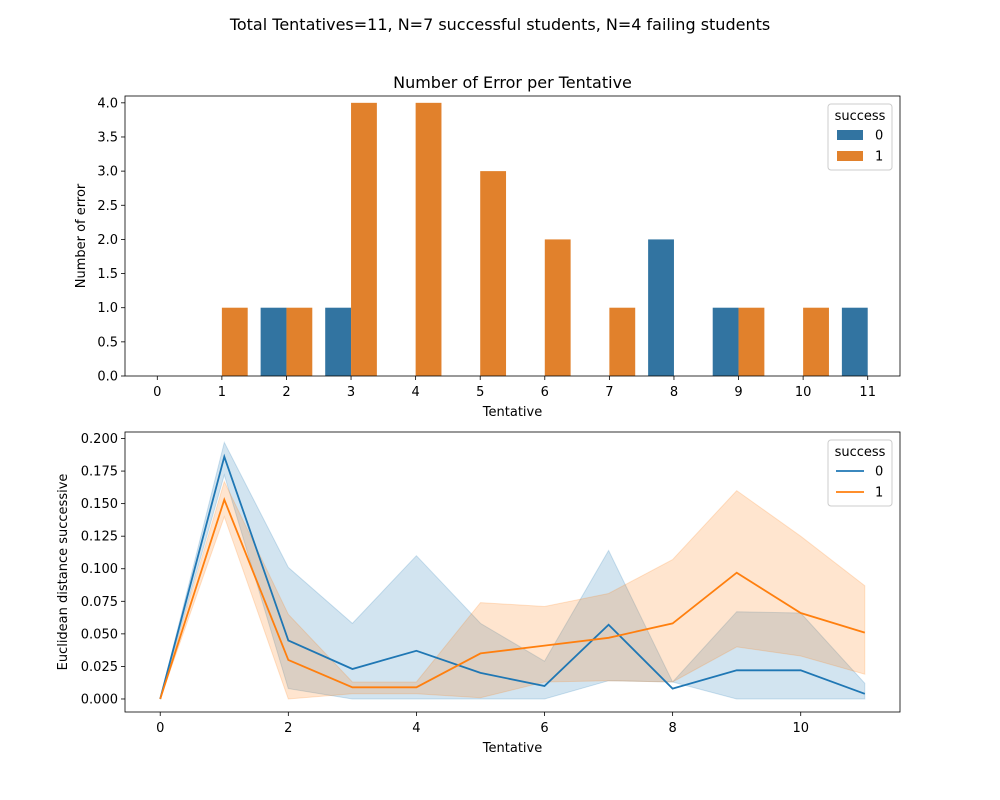 This screenshot has width=1000, height=800. What do you see at coordinates (351, 392) in the screenshot?
I see `x-tick-label: 3` at bounding box center [351, 392].